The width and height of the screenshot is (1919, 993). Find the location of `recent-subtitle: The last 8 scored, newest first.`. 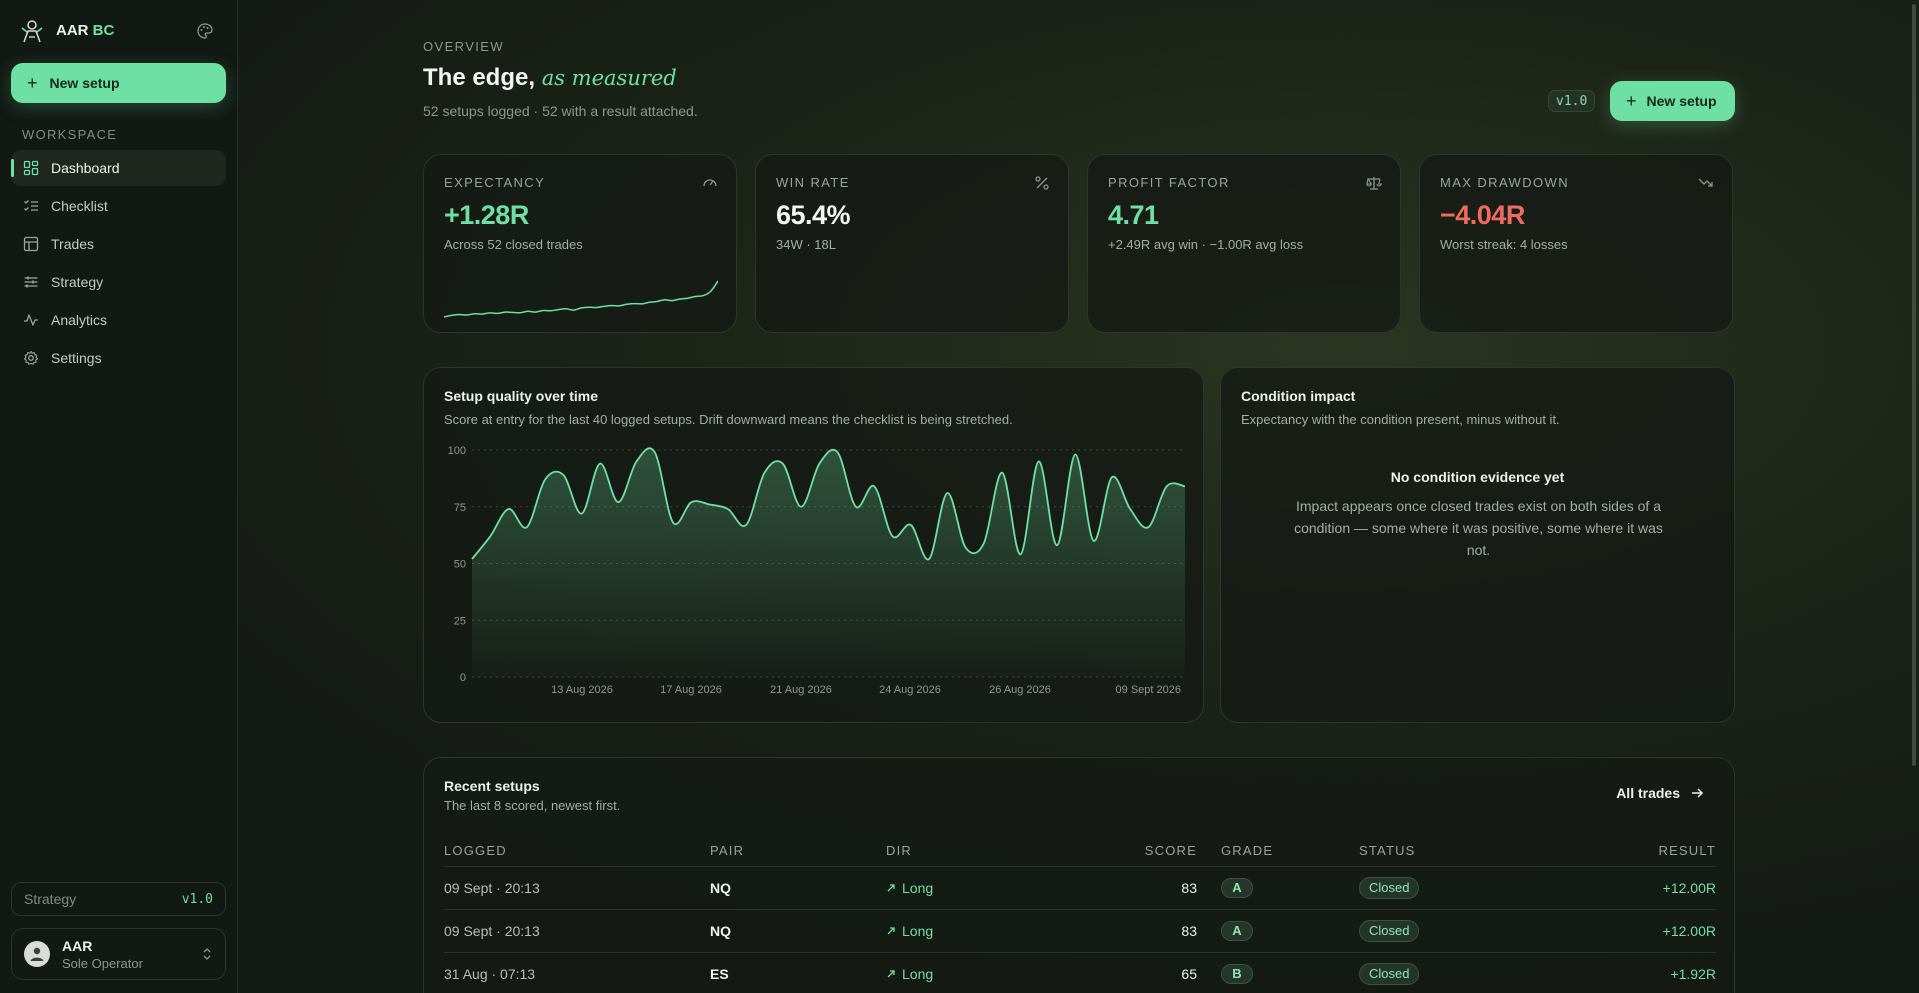

recent-subtitle: The last 8 scored, newest first. is located at coordinates (532, 805).